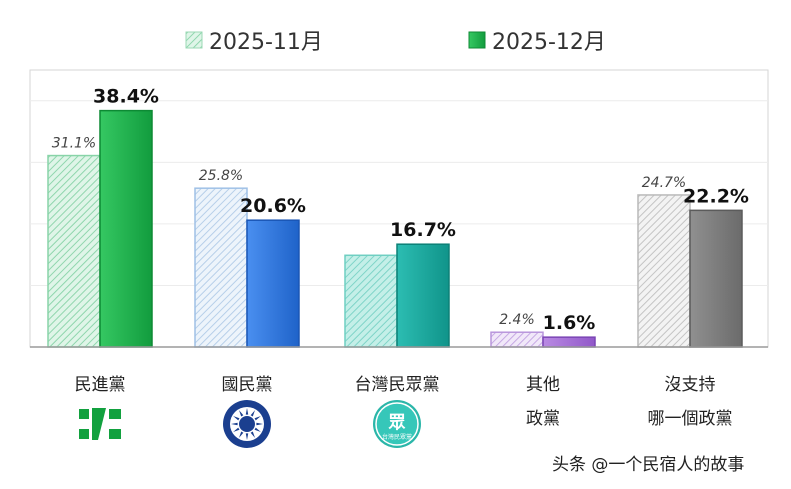  What do you see at coordinates (126, 97) in the screenshot?
I see `value-label-series-2-cat-1: 38.4%` at bounding box center [126, 97].